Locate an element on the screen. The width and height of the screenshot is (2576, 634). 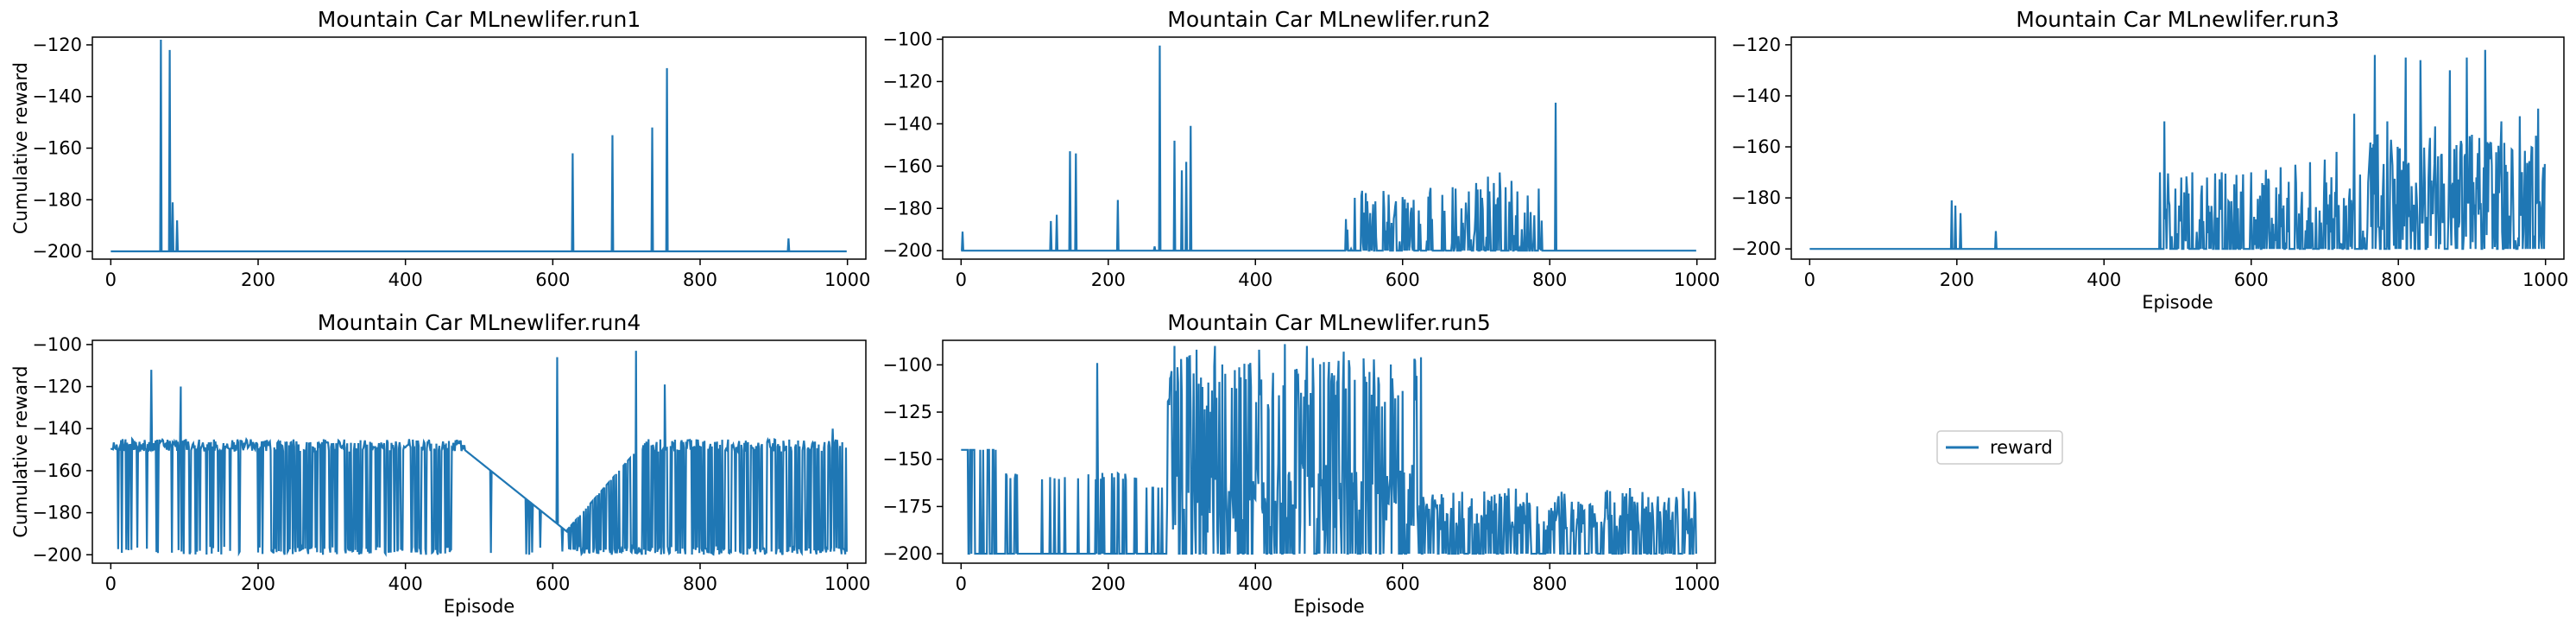
legend: reward is located at coordinates (1999, 447).